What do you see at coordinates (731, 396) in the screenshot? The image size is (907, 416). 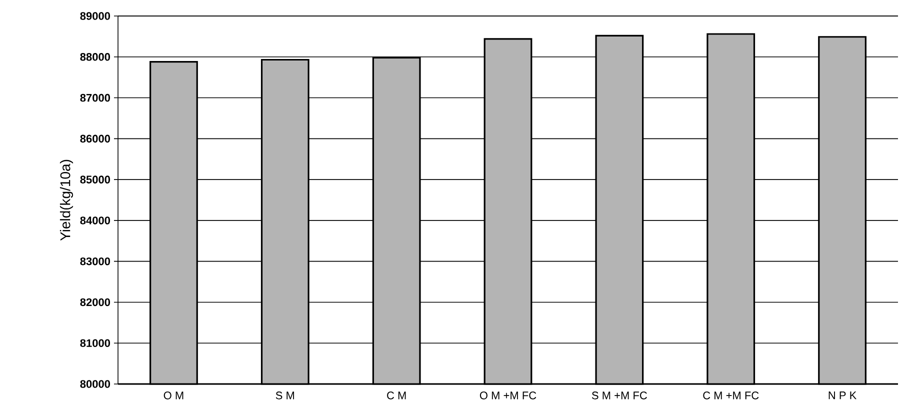 I see `x-tick-label: C M +M FC` at bounding box center [731, 396].